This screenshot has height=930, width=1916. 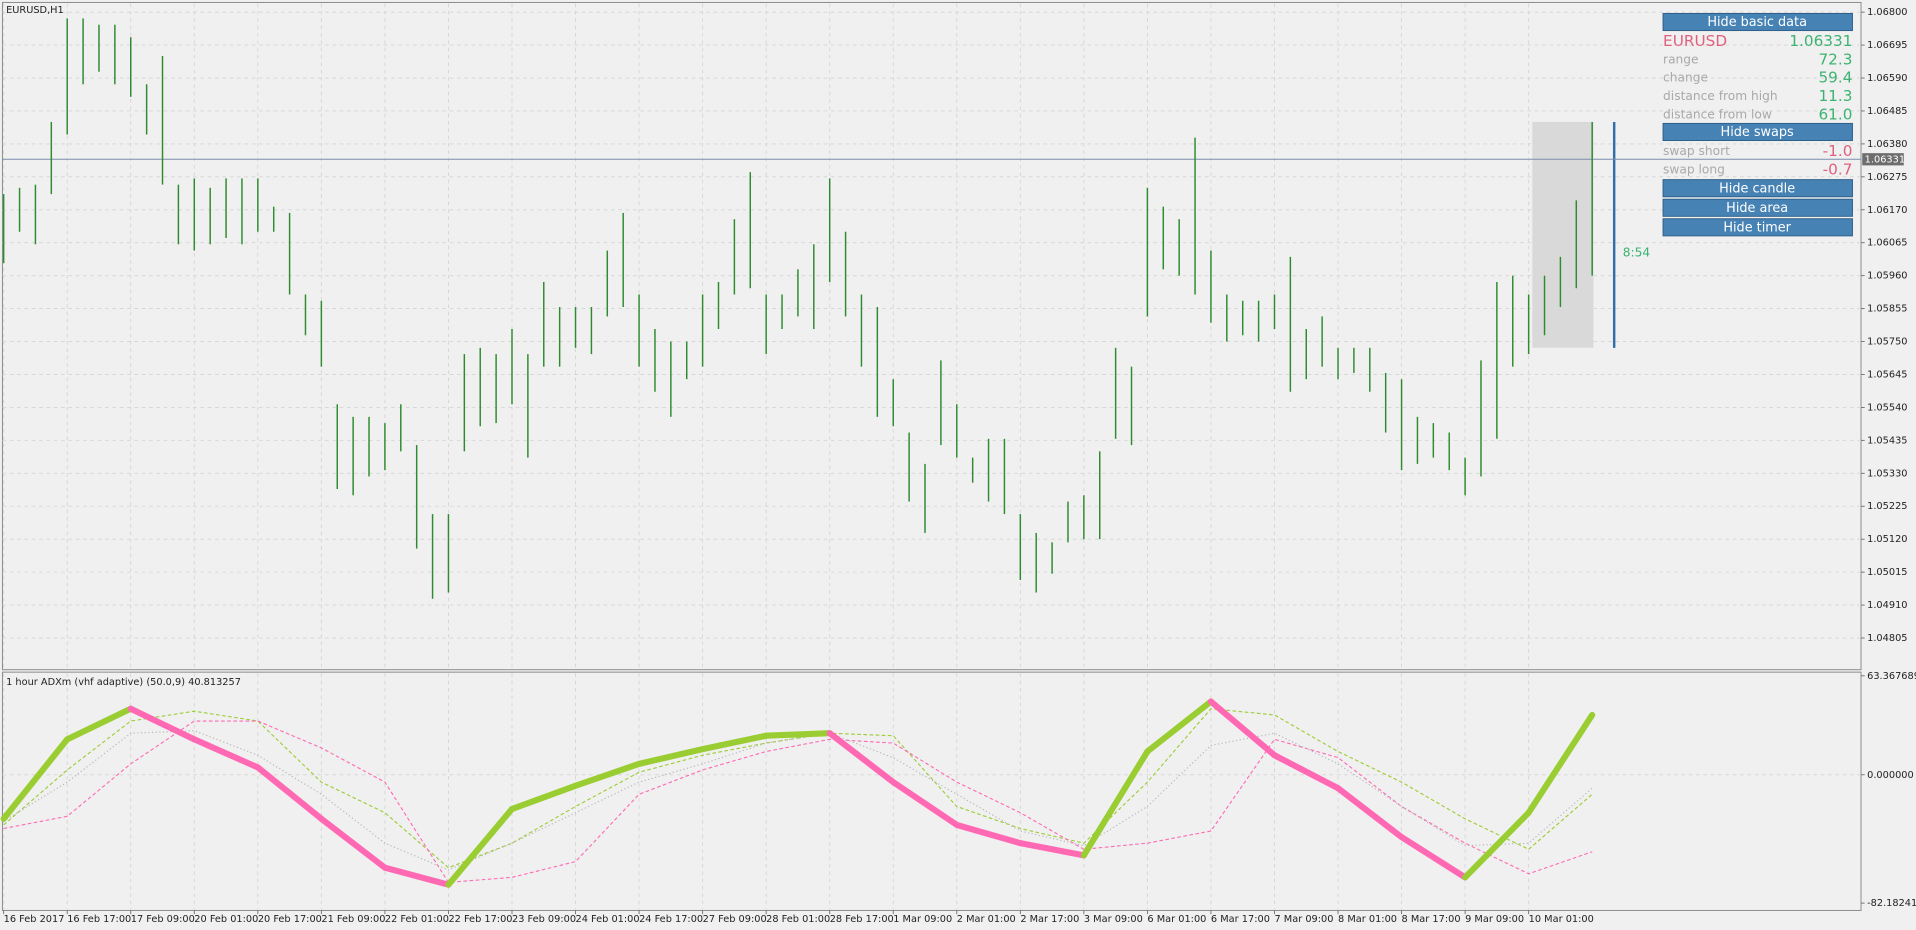 I want to click on swap-value: -1.0, so click(x=1838, y=151).